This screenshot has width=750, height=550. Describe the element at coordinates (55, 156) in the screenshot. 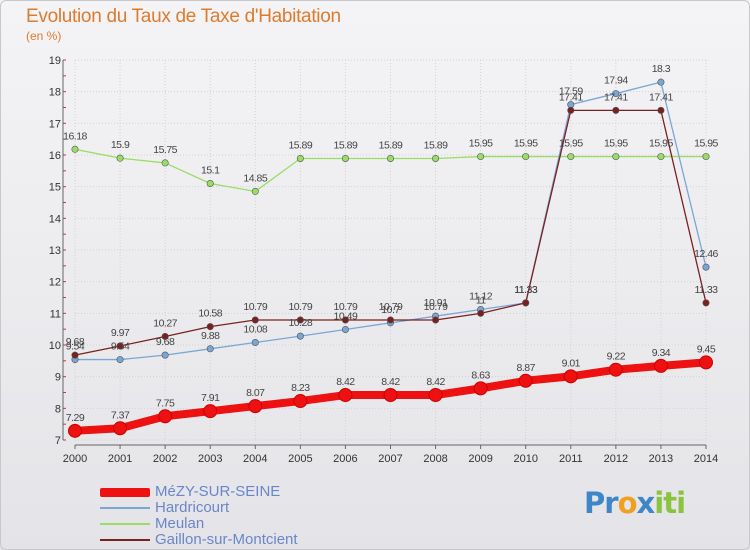

I see `y-tick-label: 16` at that location.